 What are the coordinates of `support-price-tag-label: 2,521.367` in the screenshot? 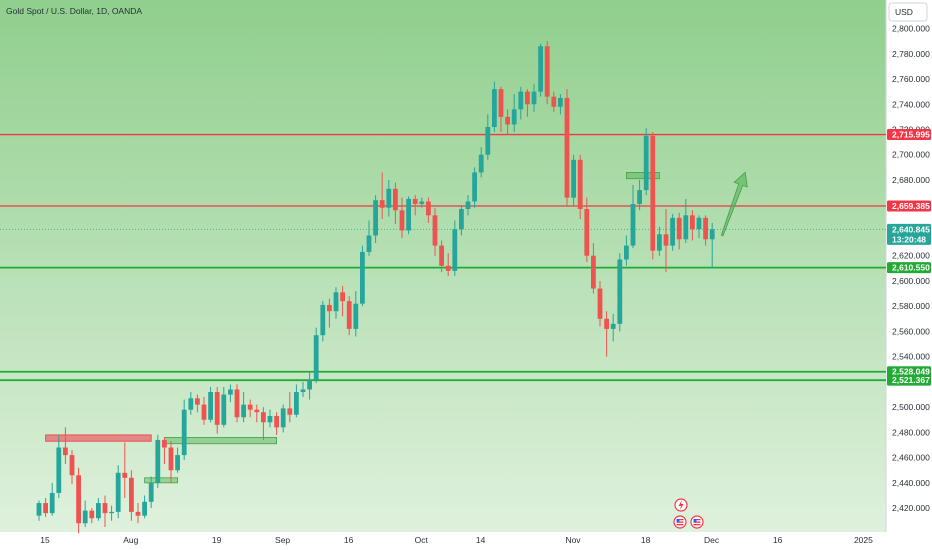 It's located at (911, 380).